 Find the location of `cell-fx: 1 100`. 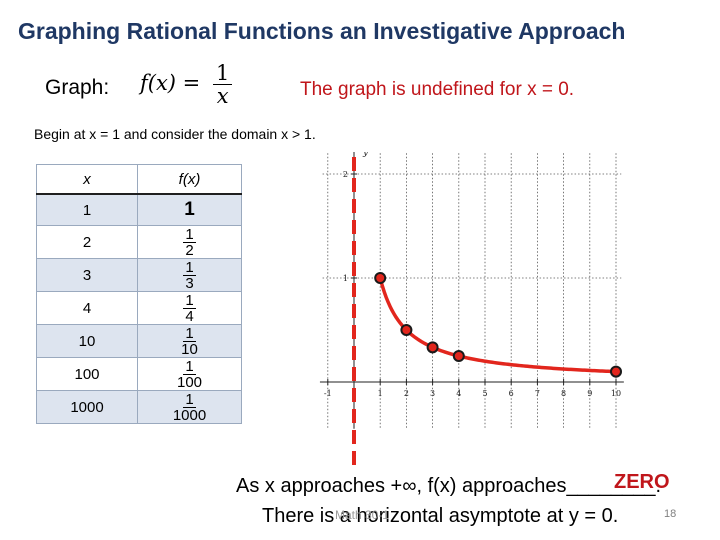

cell-fx: 1 100 is located at coordinates (189, 374).